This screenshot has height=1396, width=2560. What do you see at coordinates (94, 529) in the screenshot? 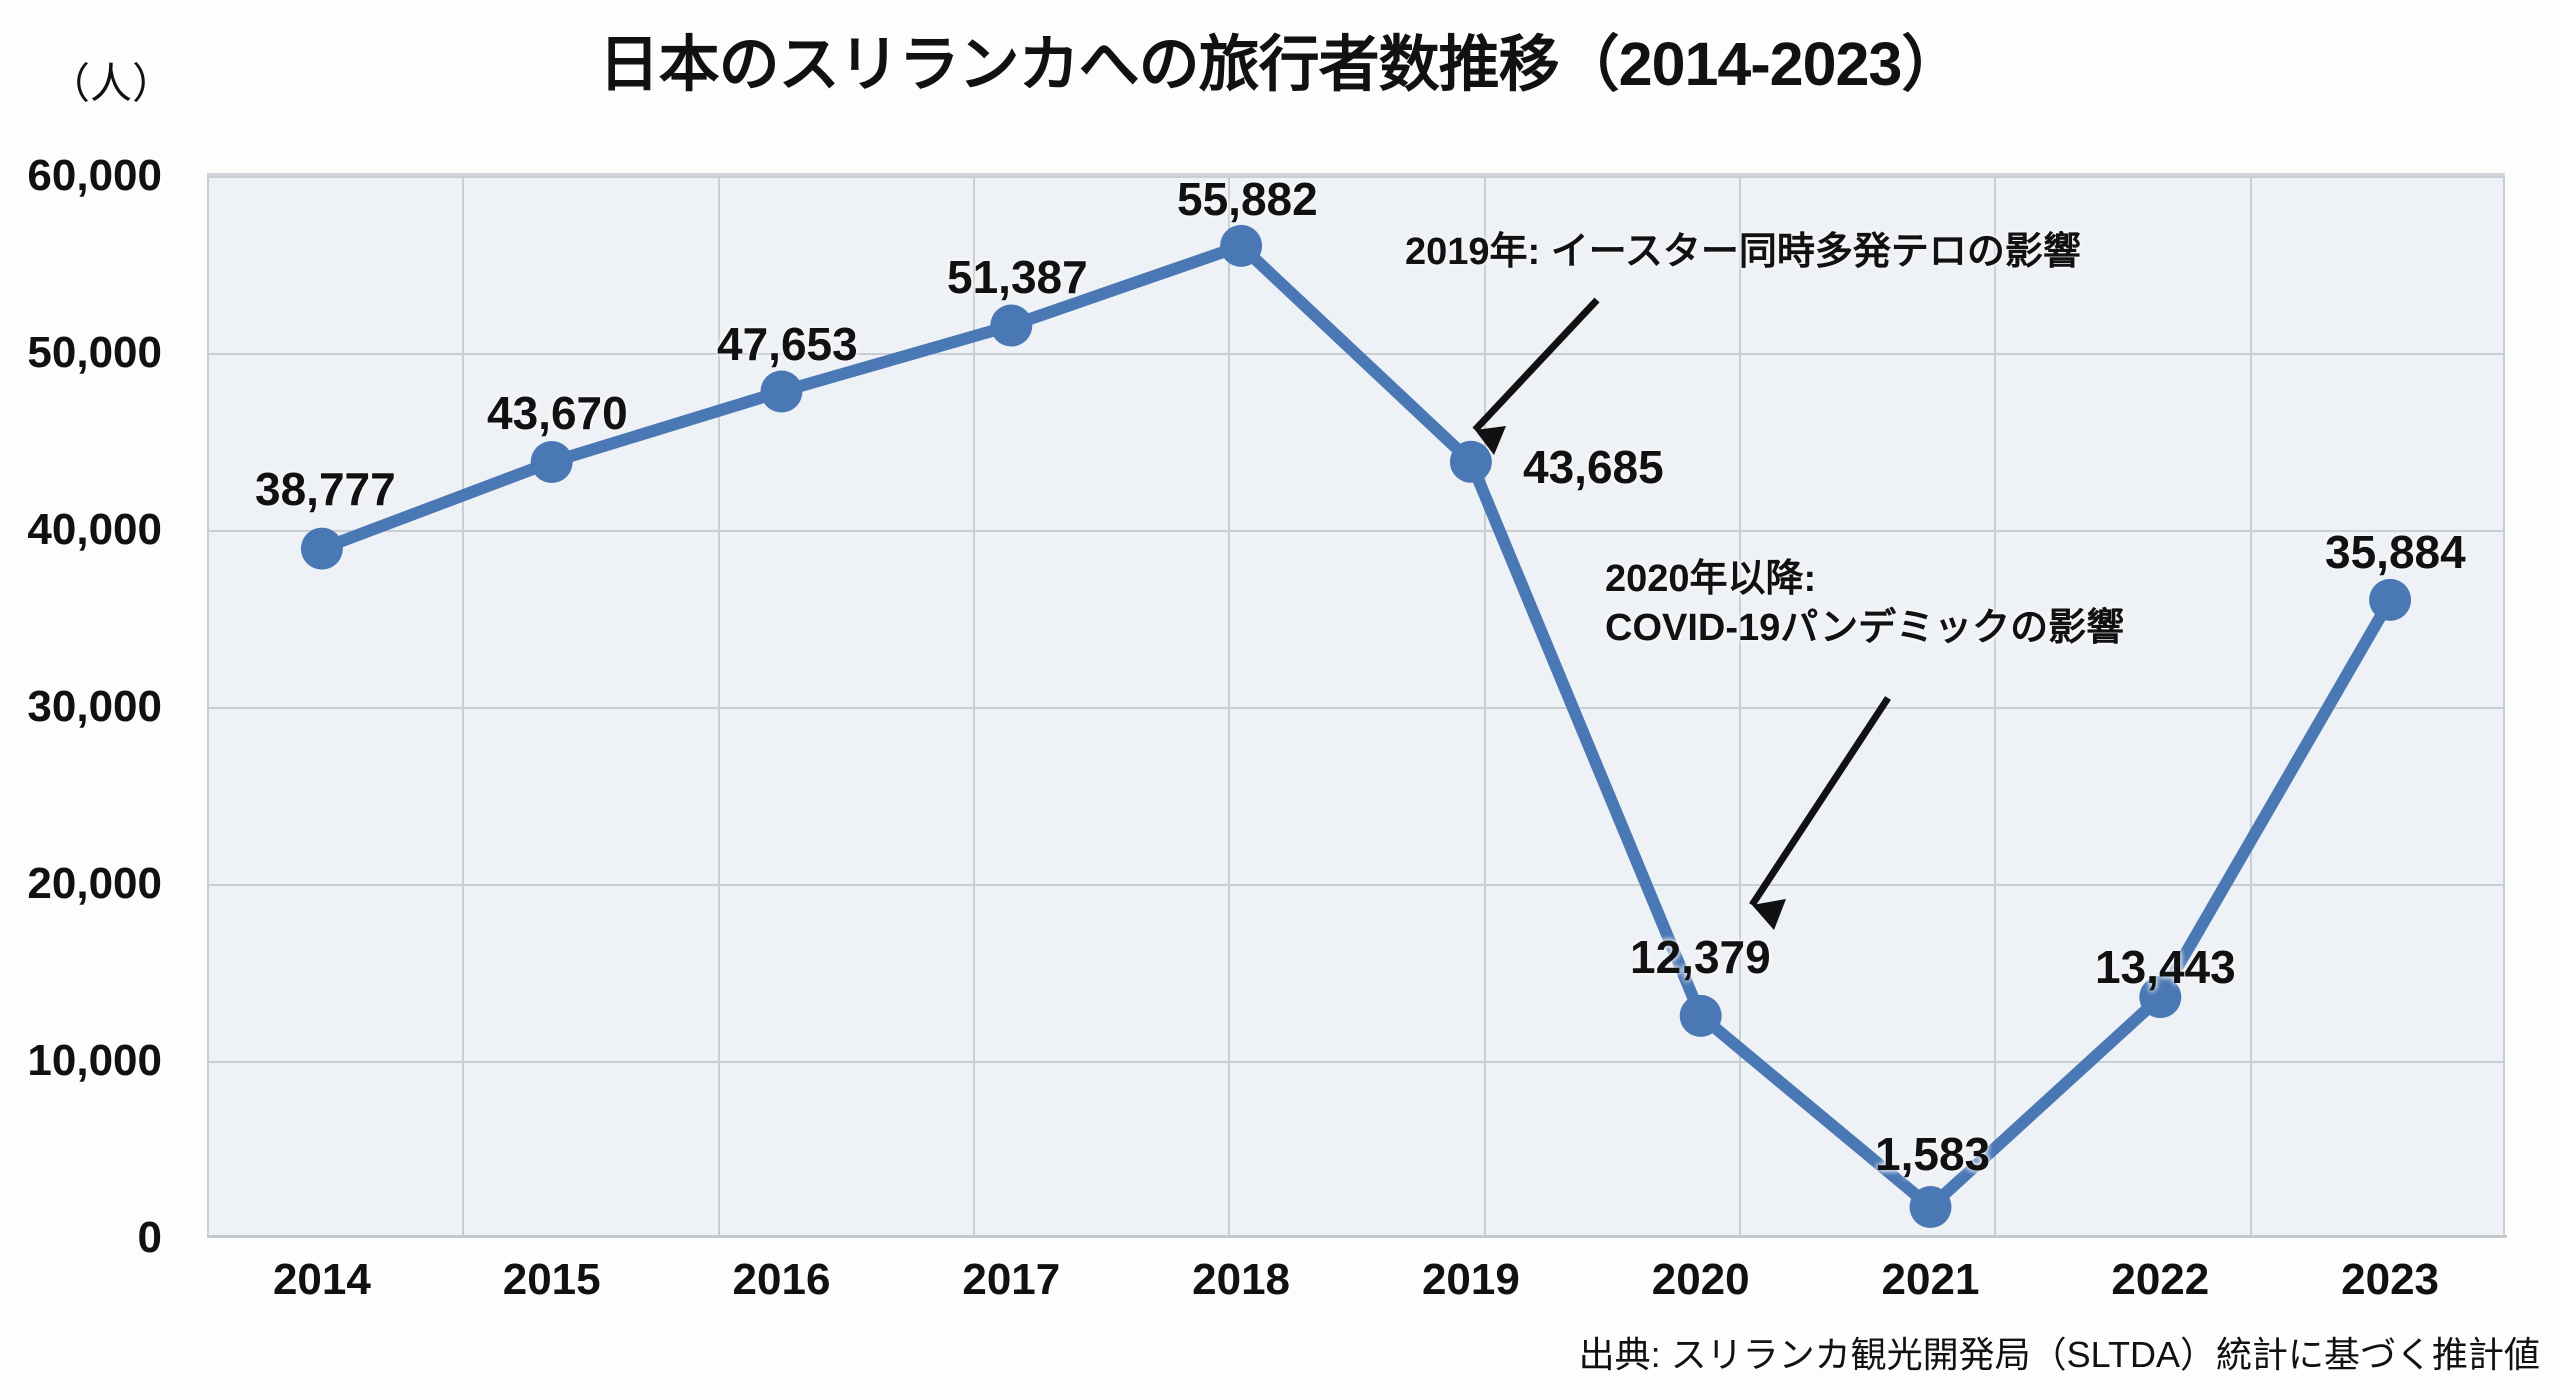
I see `y-axis-tick-40000: 40,000` at bounding box center [94, 529].